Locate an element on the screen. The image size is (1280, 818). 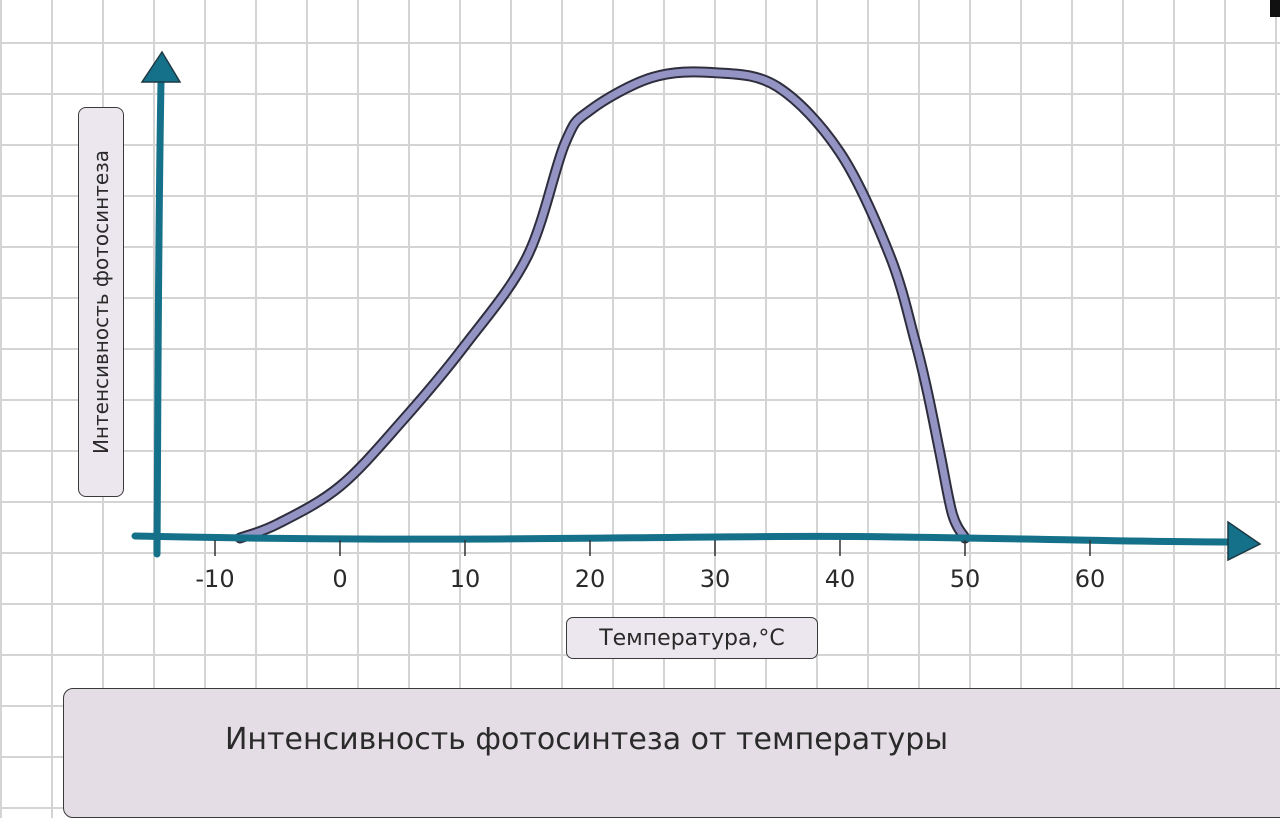
x-tick-label: 0 is located at coordinates (340, 579).